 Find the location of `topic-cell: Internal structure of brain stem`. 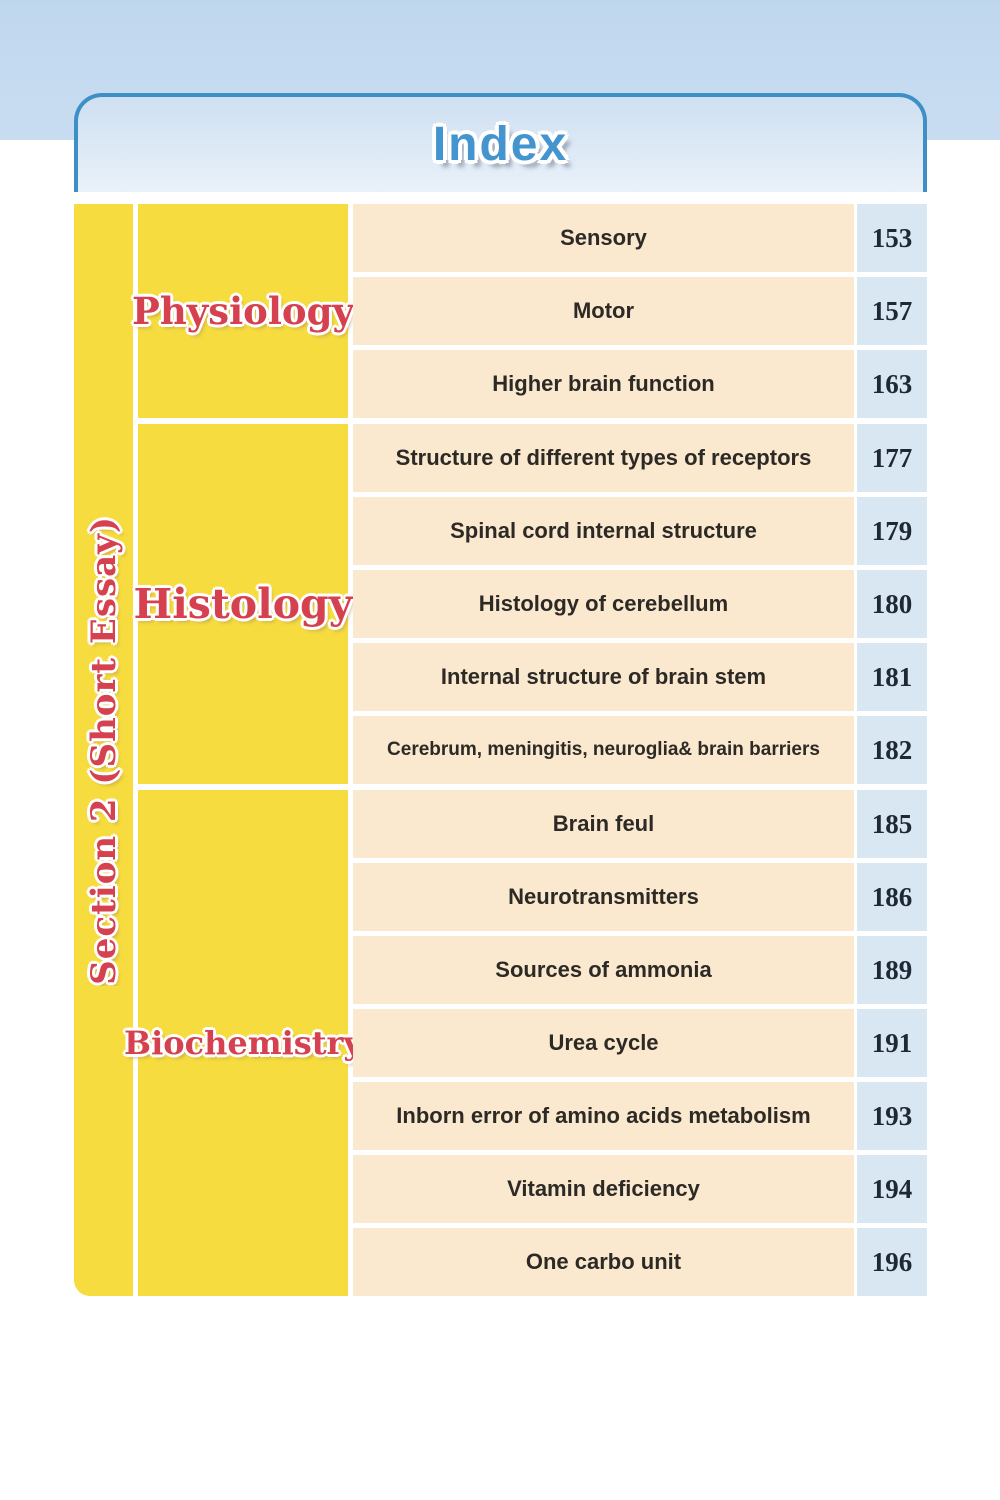

topic-cell: Internal structure of brain stem is located at coordinates (603, 677).